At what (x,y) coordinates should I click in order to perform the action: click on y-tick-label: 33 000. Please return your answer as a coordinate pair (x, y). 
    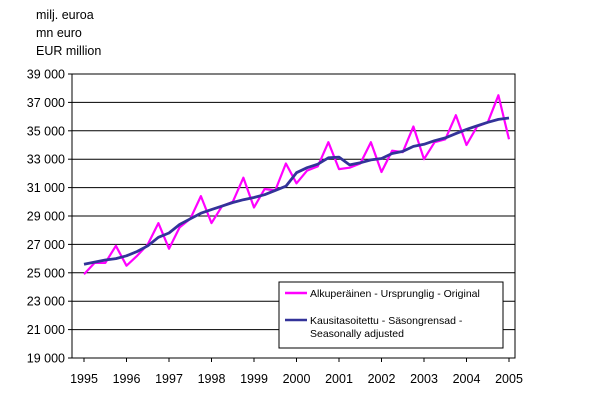
    Looking at the image, I should click on (46, 160).